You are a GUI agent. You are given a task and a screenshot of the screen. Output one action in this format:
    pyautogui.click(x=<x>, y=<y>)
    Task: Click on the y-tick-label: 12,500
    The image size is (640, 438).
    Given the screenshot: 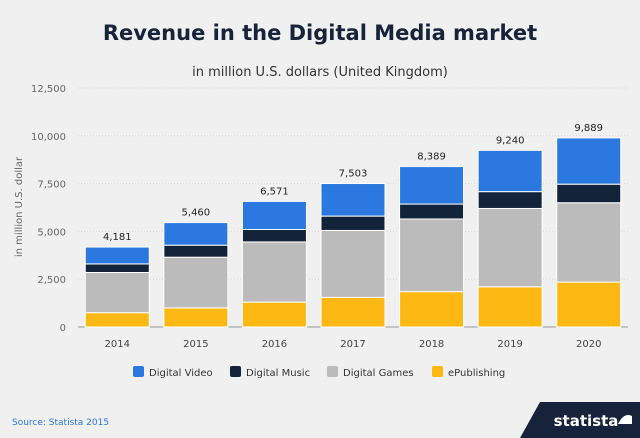 What is the action you would take?
    pyautogui.click(x=48, y=89)
    